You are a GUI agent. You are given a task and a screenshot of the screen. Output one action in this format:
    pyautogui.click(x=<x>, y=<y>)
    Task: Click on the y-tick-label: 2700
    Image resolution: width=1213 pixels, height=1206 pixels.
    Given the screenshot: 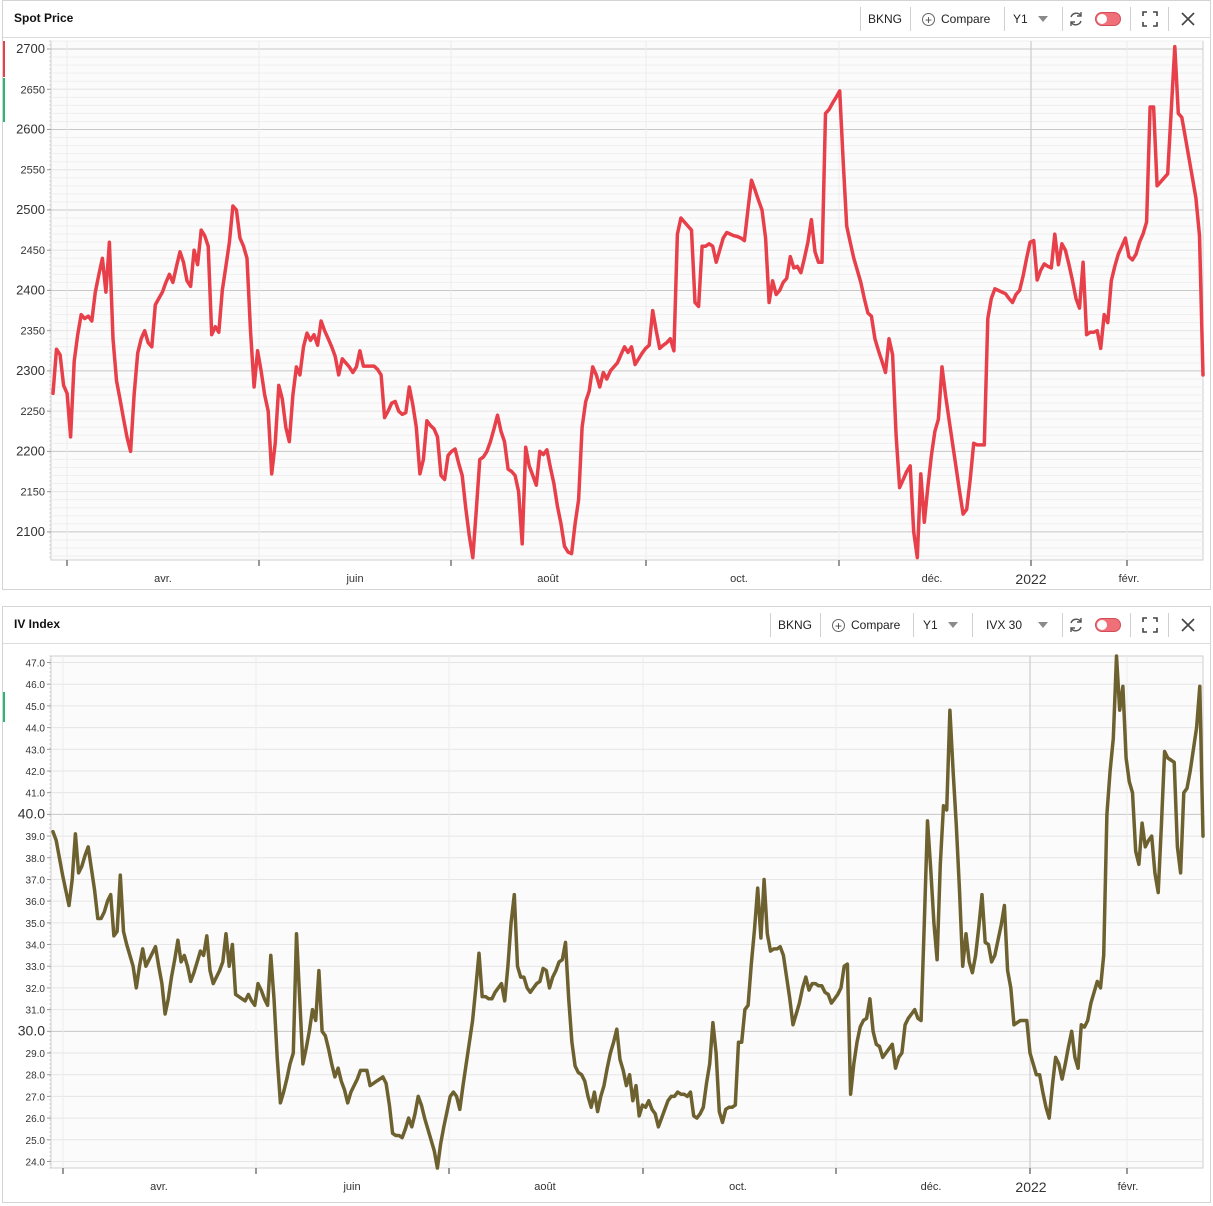 What is the action you would take?
    pyautogui.click(x=30, y=48)
    